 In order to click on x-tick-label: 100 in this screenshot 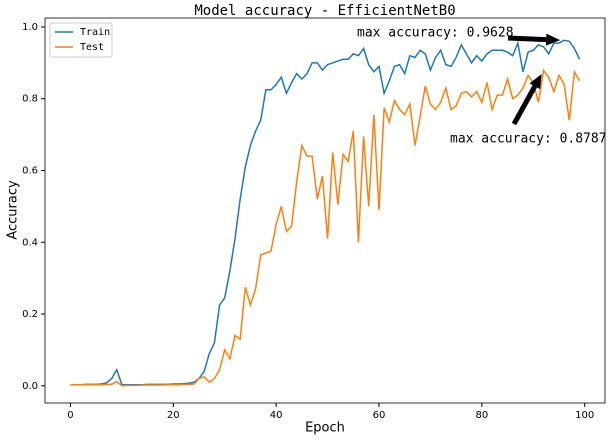, I will do `click(584, 415)`.